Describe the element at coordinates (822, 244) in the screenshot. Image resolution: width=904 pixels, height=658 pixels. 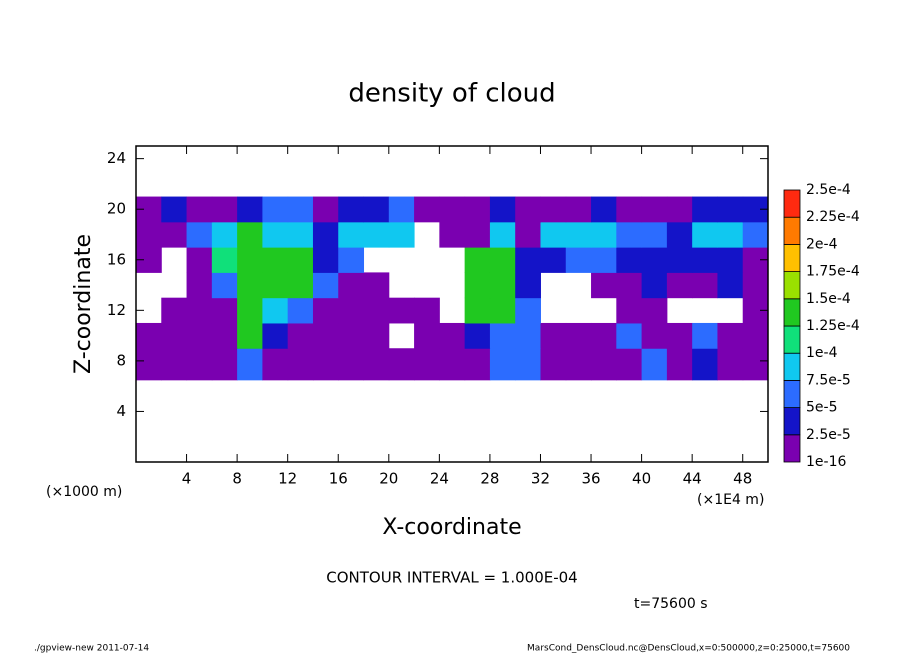
I see `colorbar-label: 2e-4` at that location.